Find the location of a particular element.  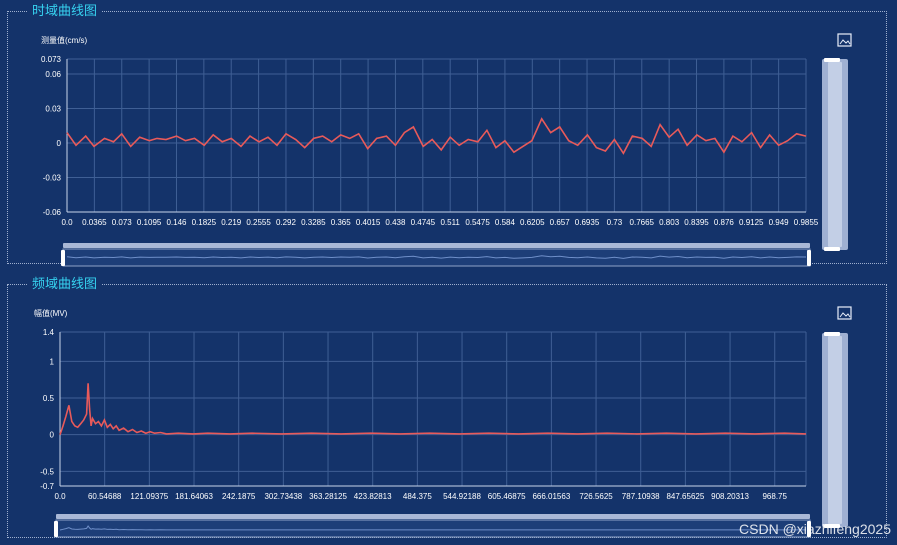

x-tick-label: 968.75 is located at coordinates (774, 496).